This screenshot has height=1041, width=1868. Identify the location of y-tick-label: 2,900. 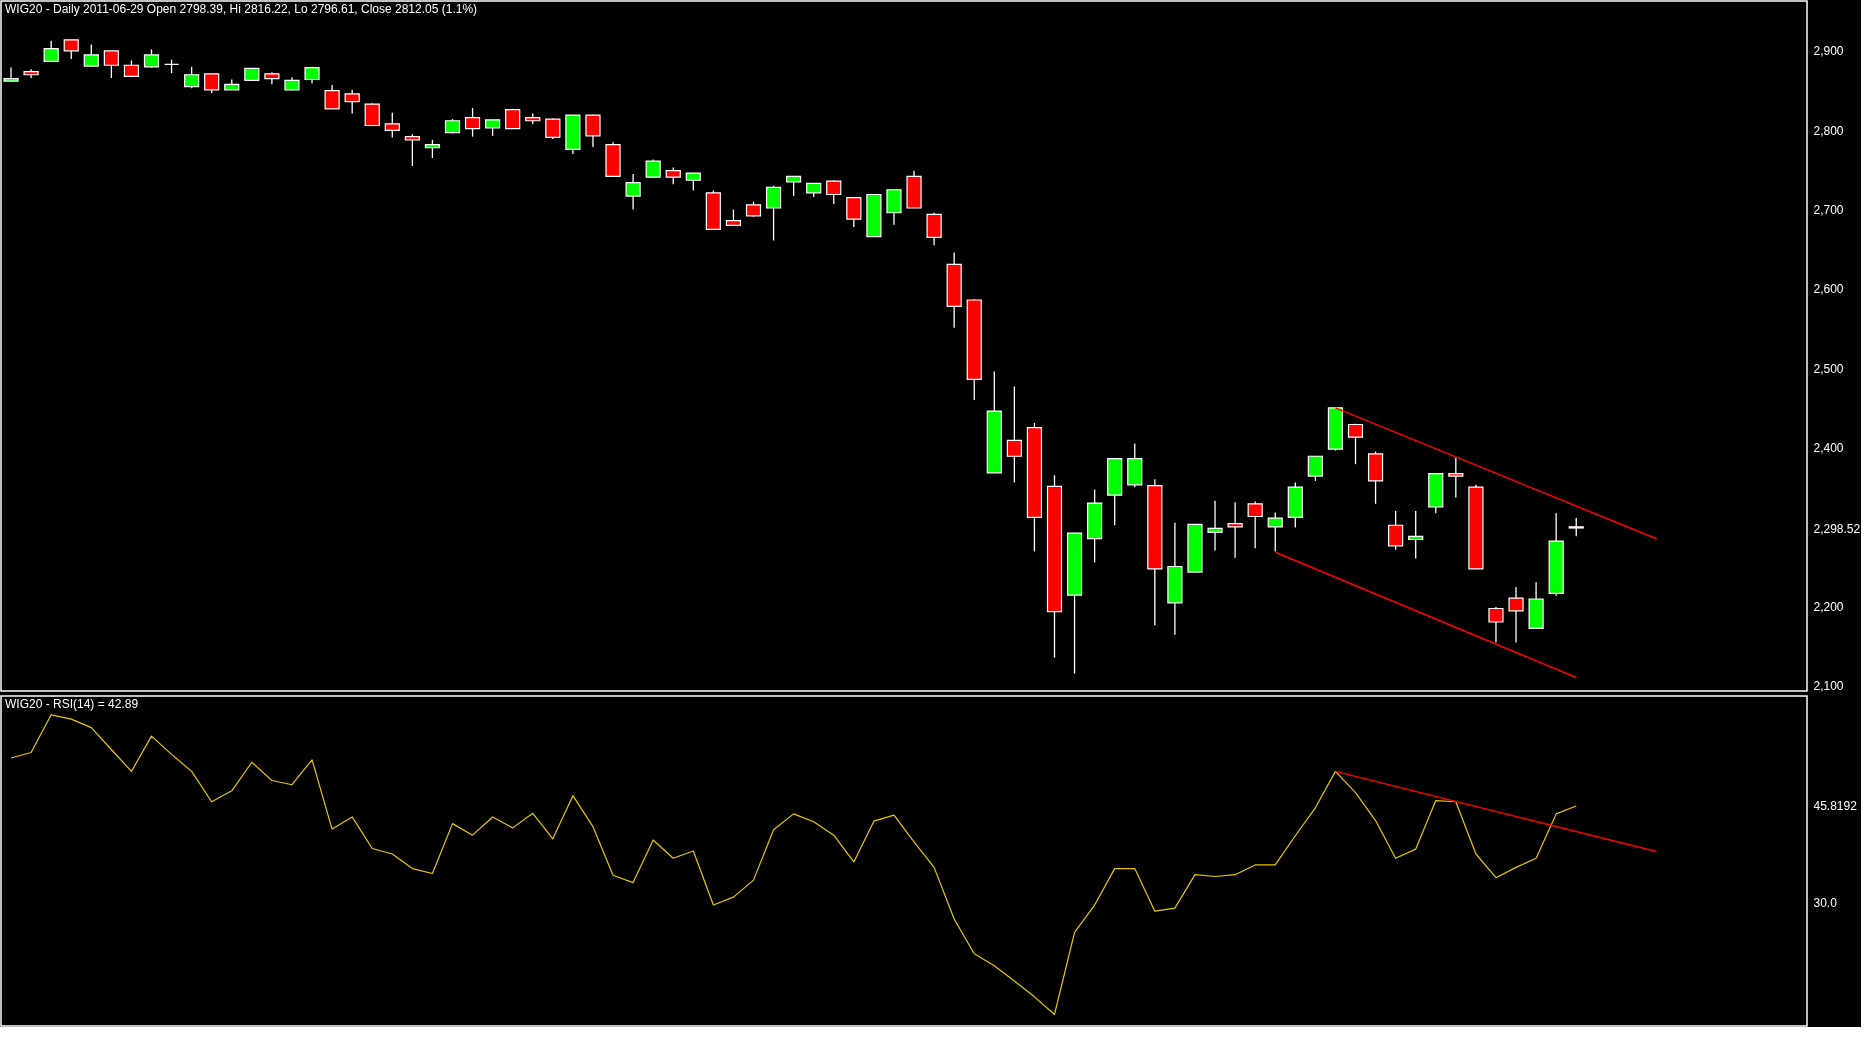
(1828, 51).